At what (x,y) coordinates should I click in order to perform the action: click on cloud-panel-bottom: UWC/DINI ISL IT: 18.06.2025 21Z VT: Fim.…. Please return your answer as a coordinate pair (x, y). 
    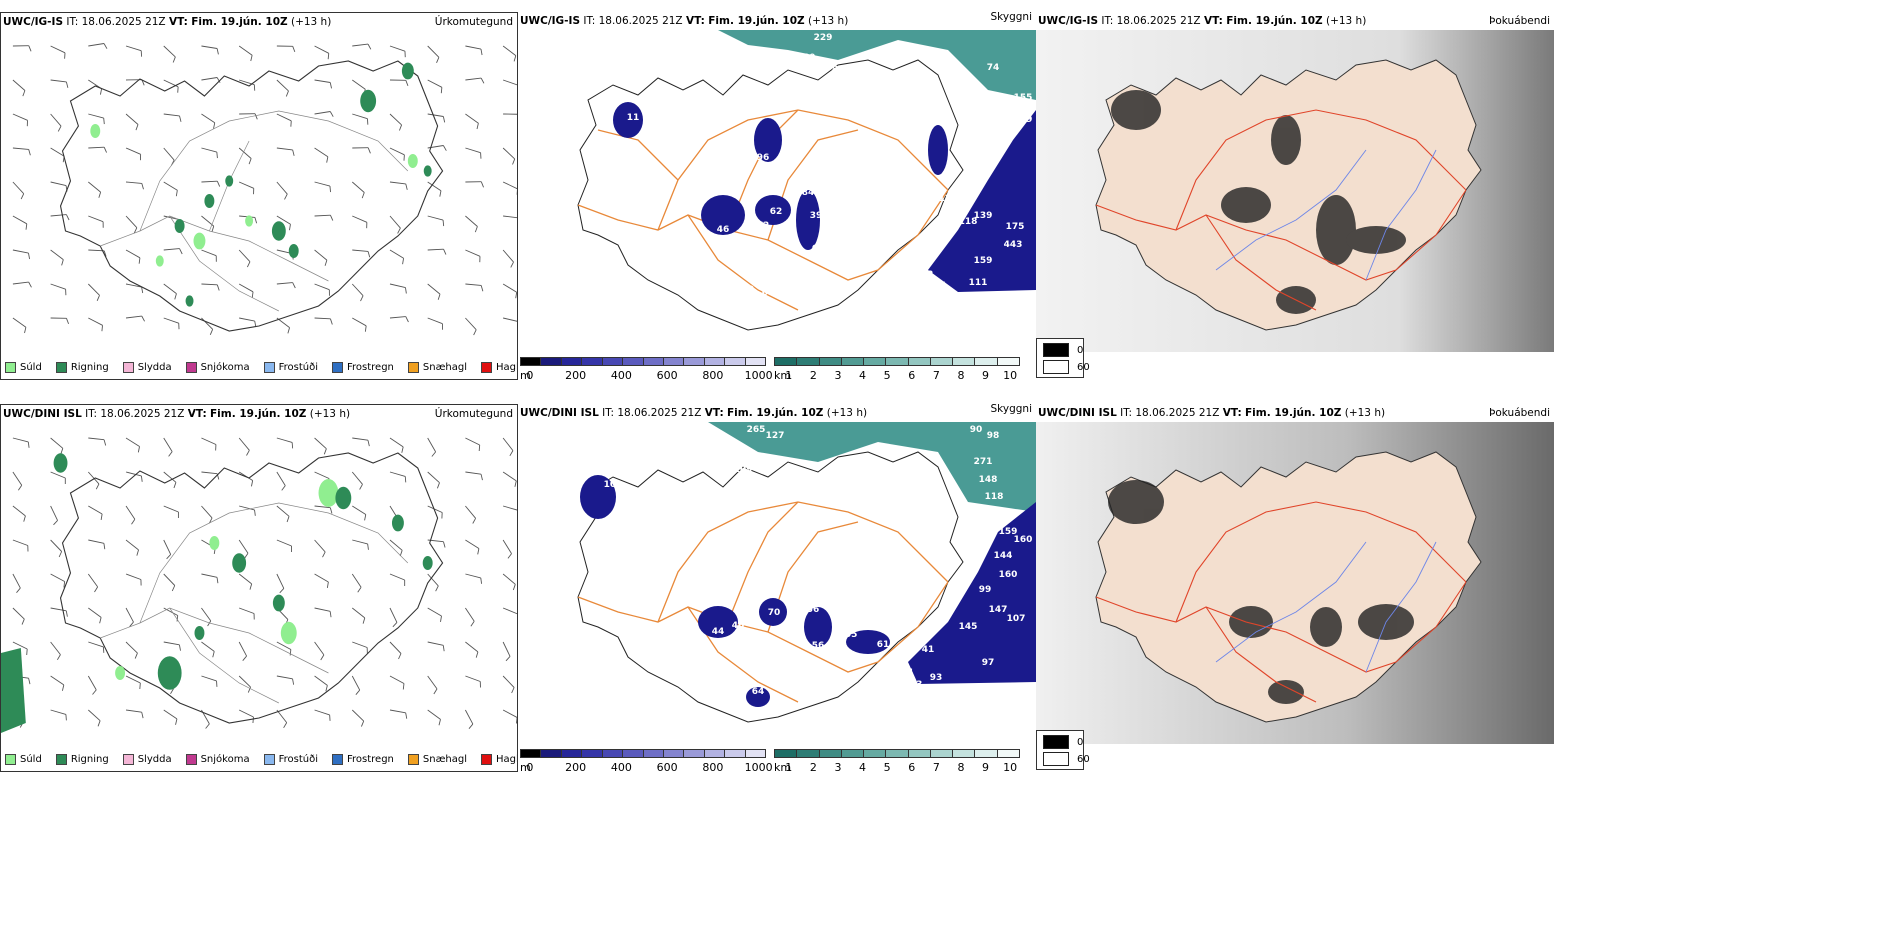
    Looking at the image, I should click on (777, 589).